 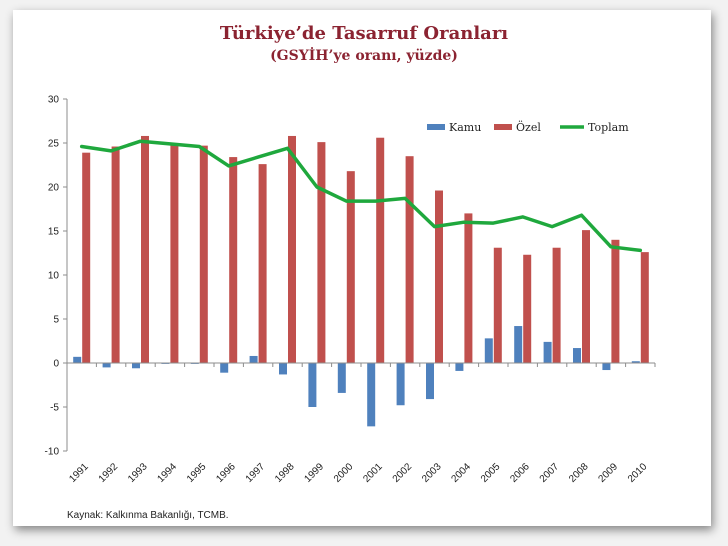 I want to click on bar-ozel-1997, so click(x=262, y=263).